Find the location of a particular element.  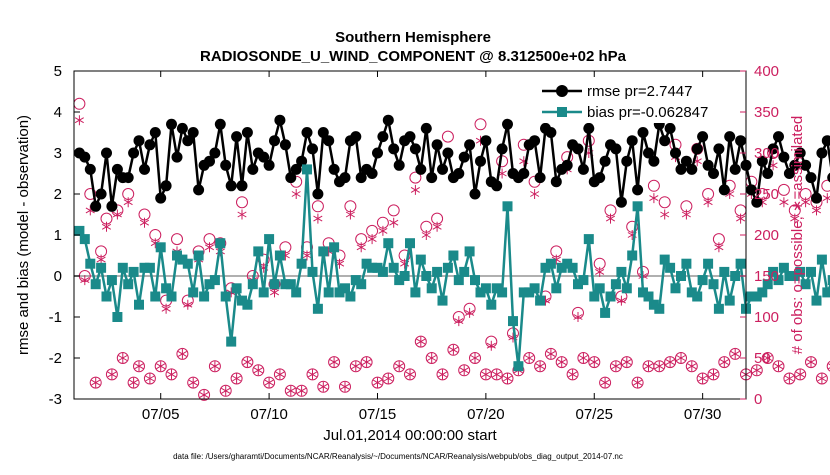

y-axis-label: rmse and bias (model - observation) is located at coordinates (23, 235).